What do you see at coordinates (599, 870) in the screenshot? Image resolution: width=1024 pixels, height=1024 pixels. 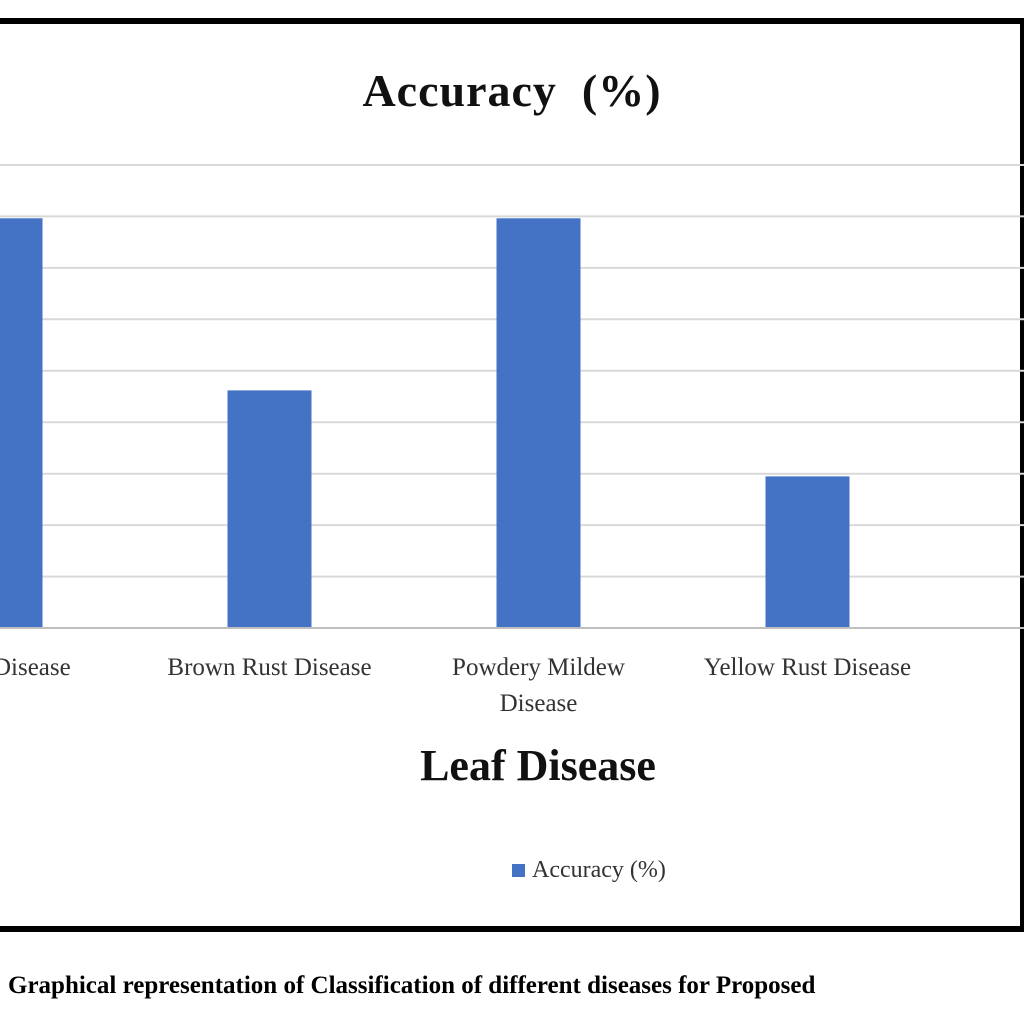 I see `legend-label: Accuracy (%)` at bounding box center [599, 870].